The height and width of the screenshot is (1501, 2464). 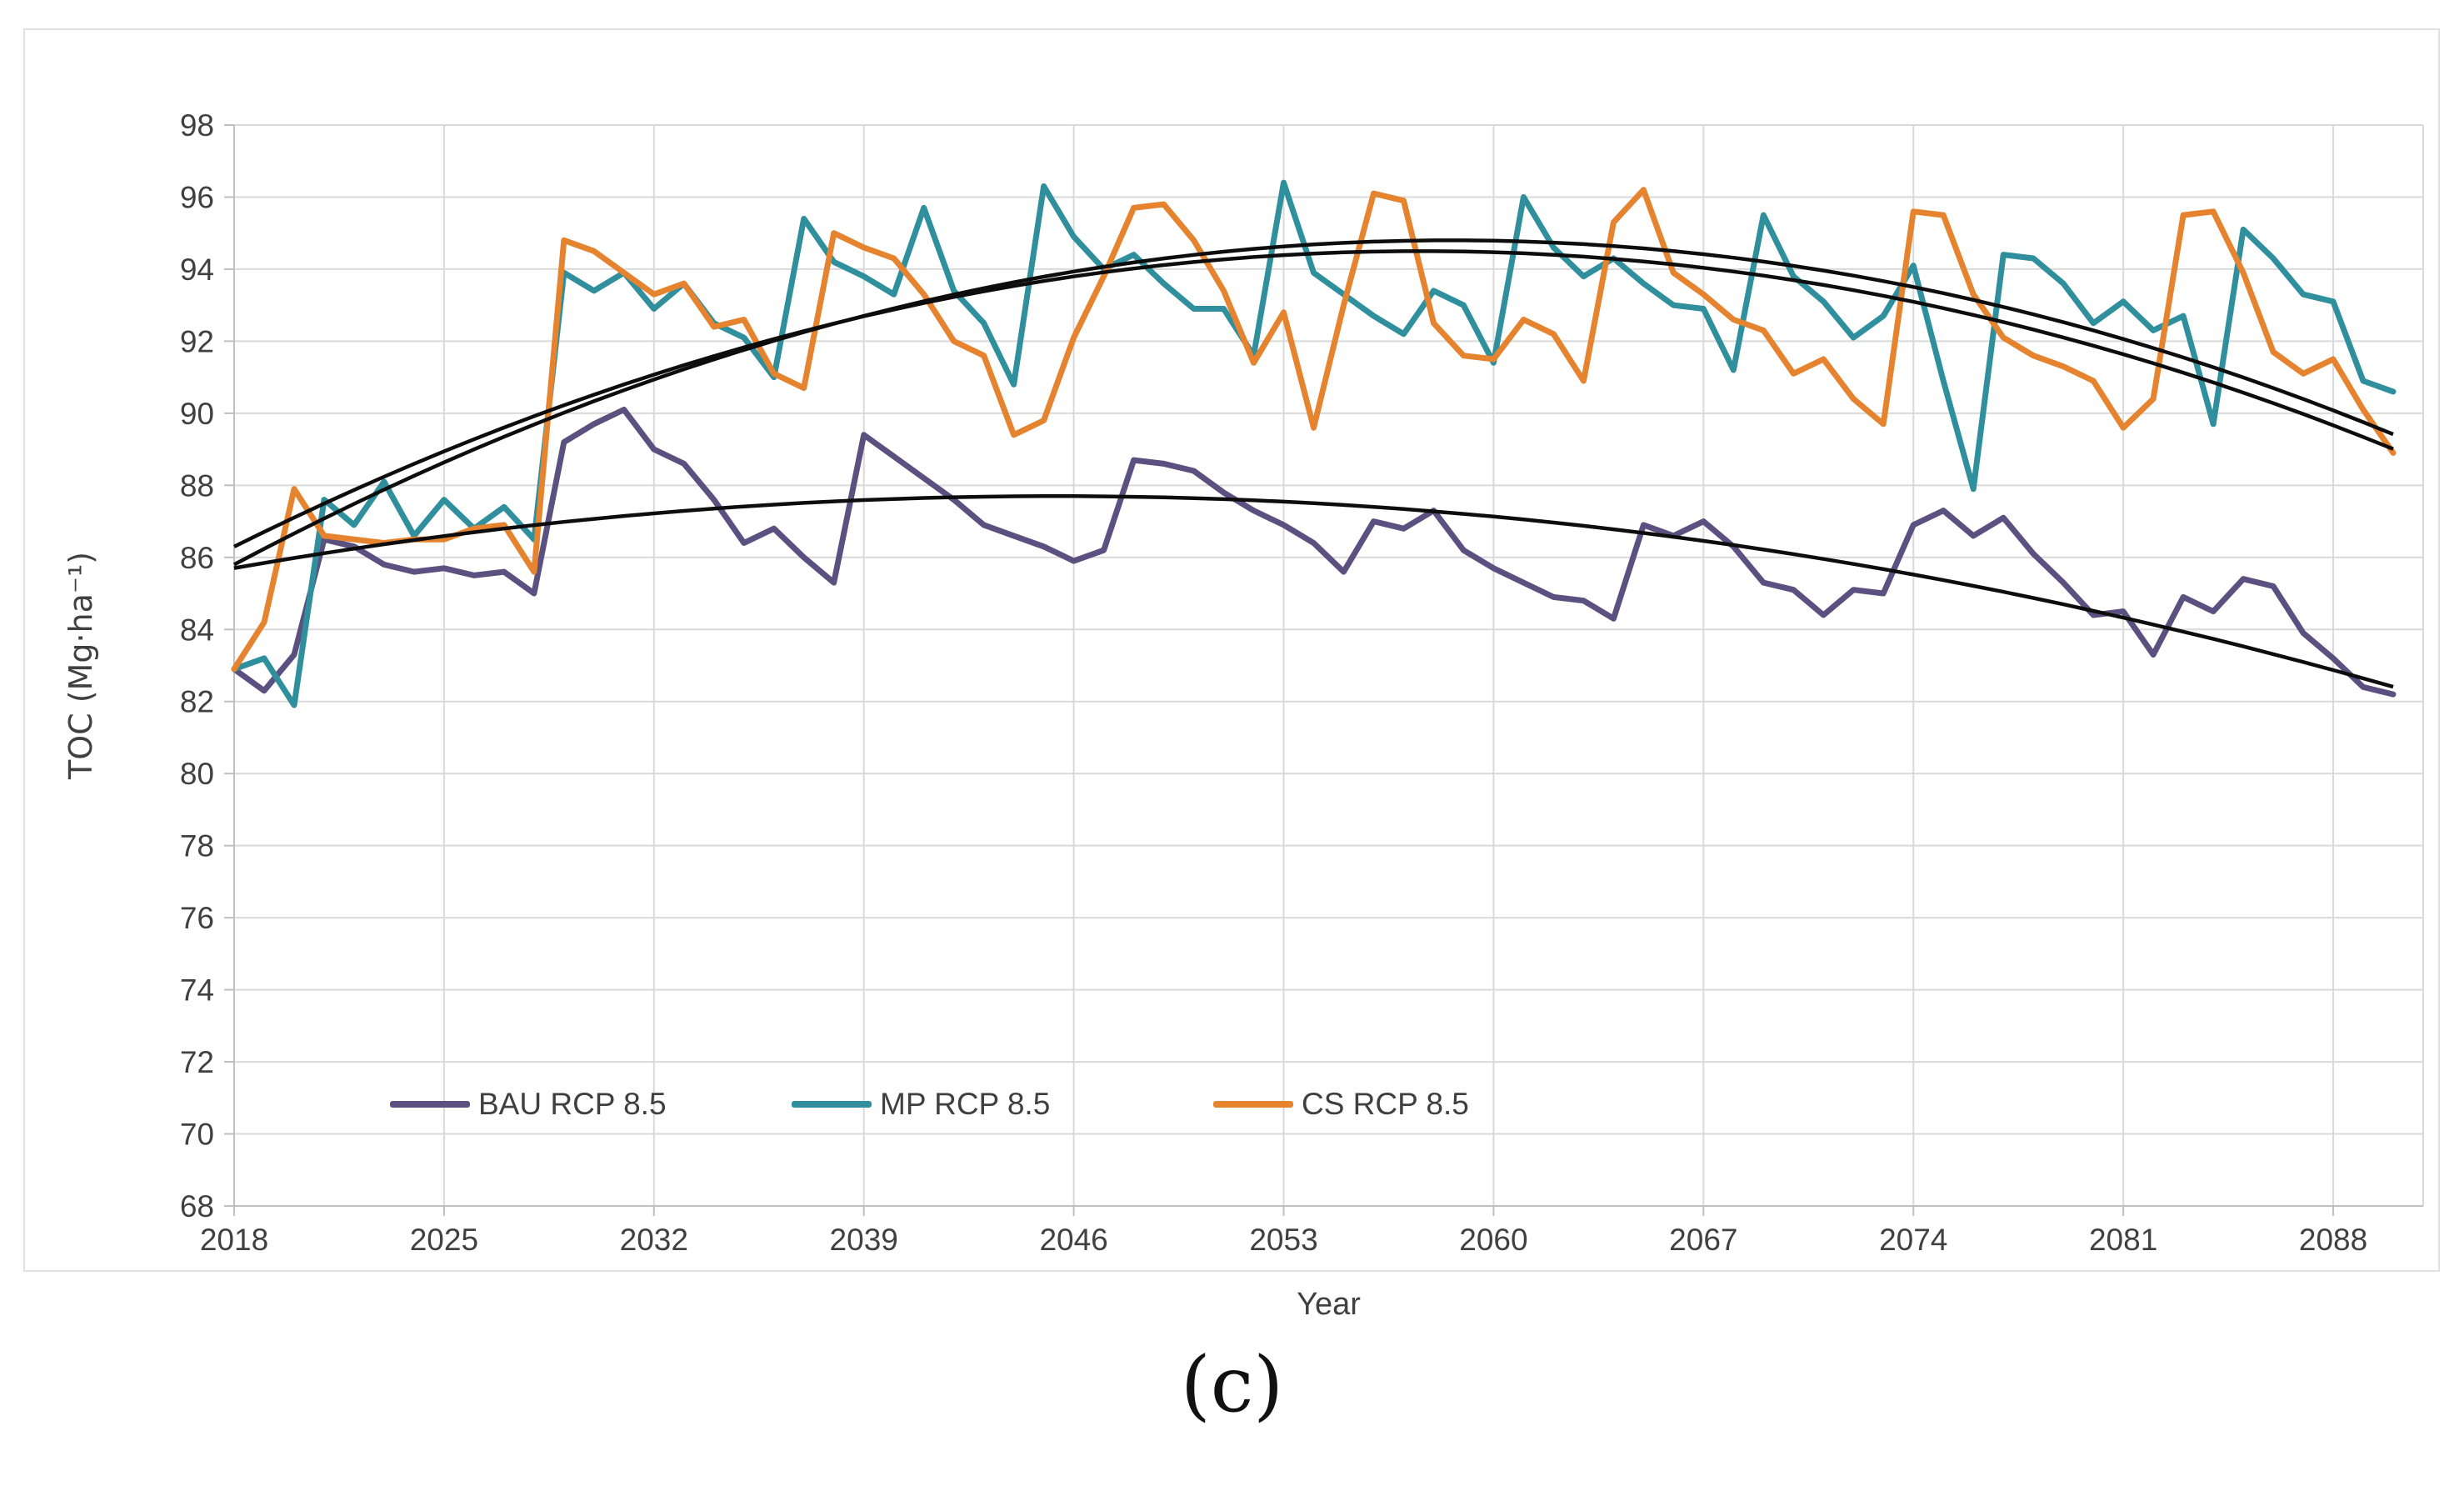 I want to click on legend-label-mp: MP RCP 8.5, so click(x=965, y=1104).